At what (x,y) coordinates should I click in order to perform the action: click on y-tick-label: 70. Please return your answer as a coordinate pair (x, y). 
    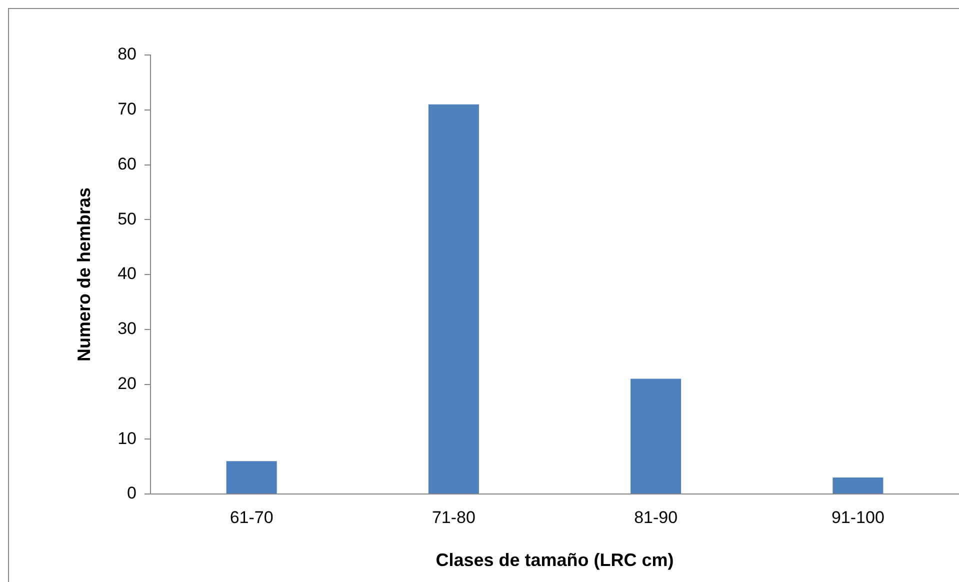
    Looking at the image, I should click on (127, 109).